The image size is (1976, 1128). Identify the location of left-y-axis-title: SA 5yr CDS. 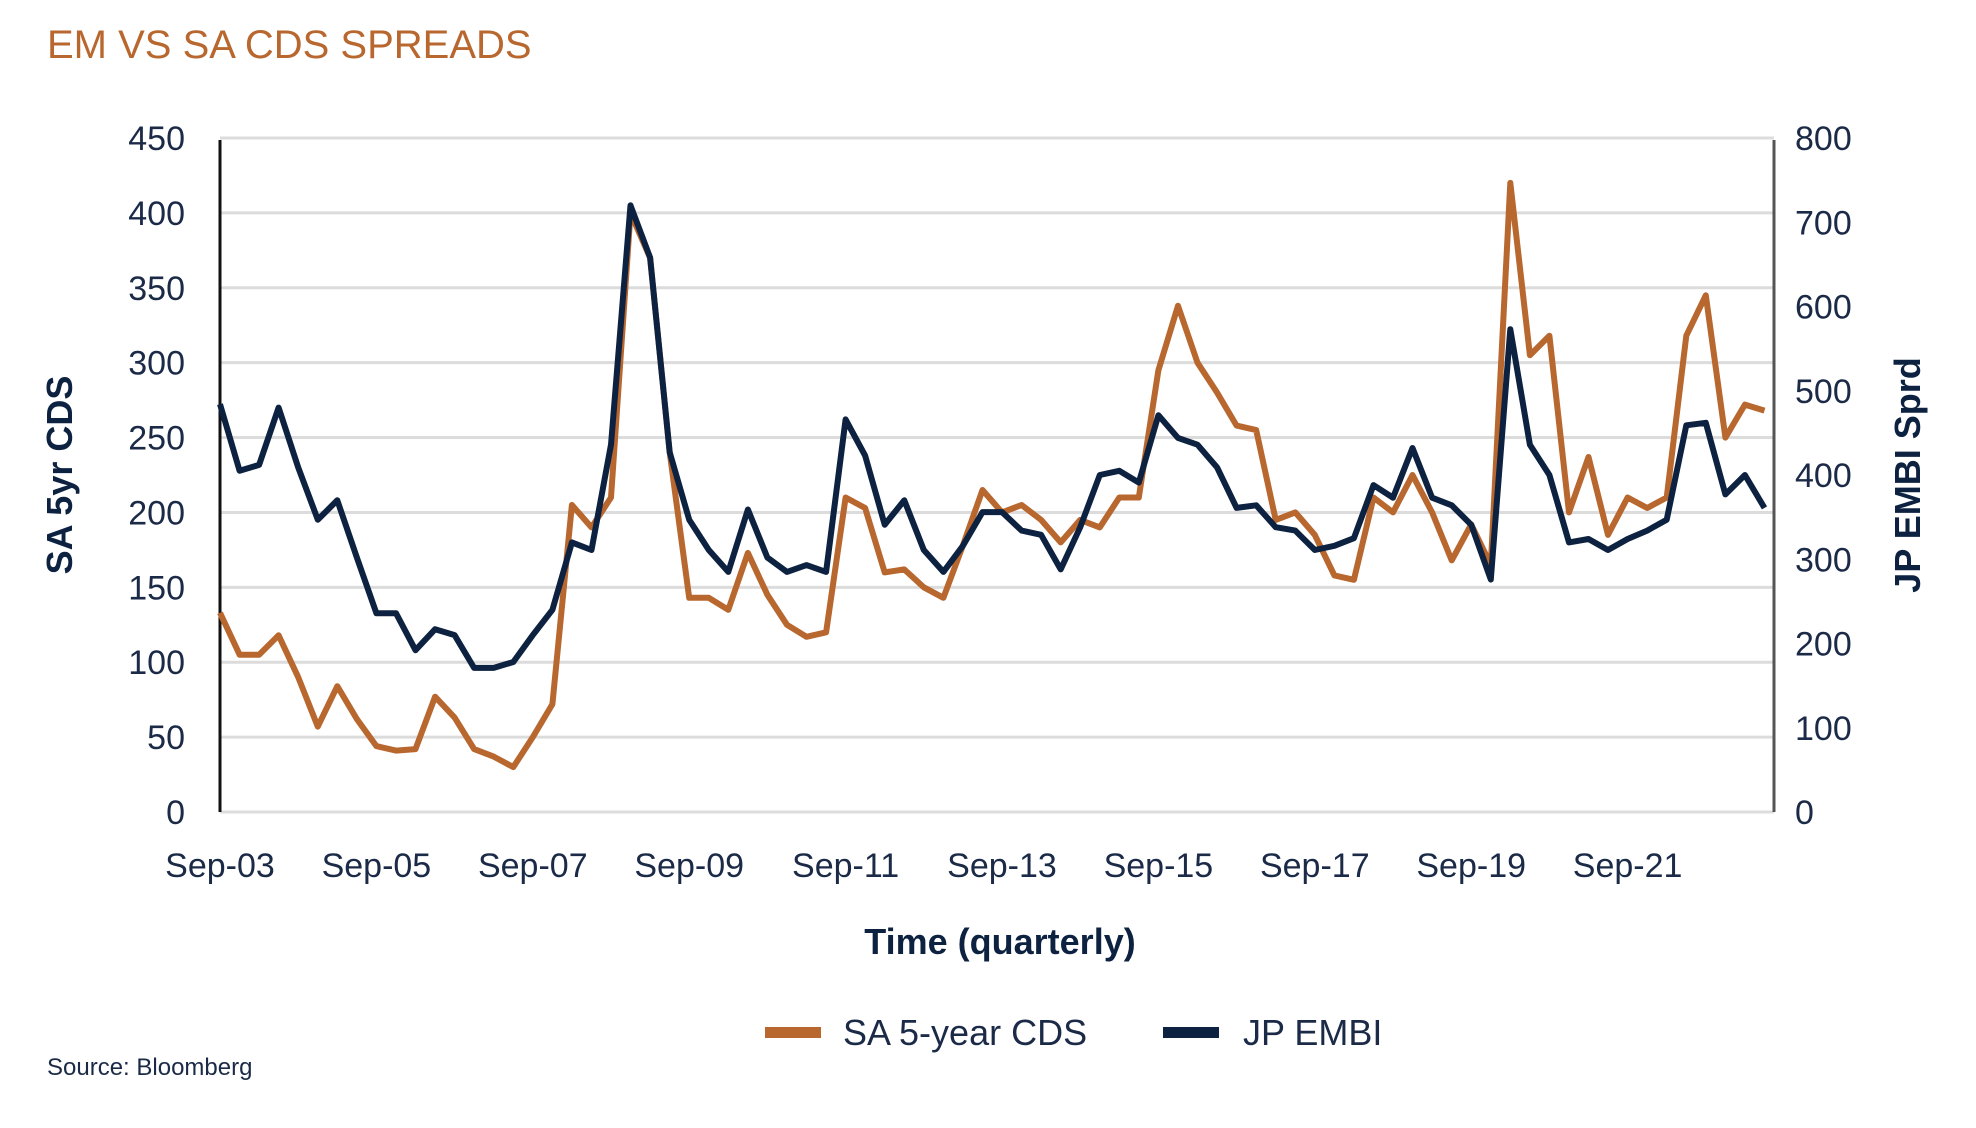
(59, 475).